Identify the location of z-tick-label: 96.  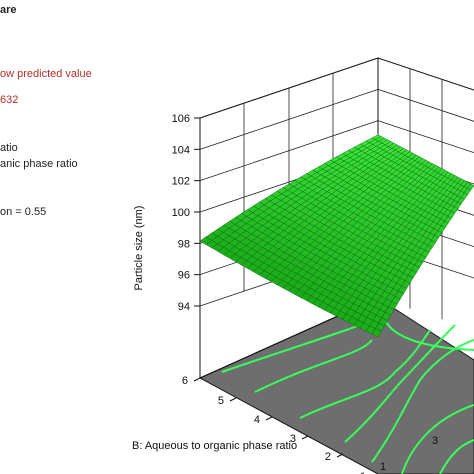
(184, 276).